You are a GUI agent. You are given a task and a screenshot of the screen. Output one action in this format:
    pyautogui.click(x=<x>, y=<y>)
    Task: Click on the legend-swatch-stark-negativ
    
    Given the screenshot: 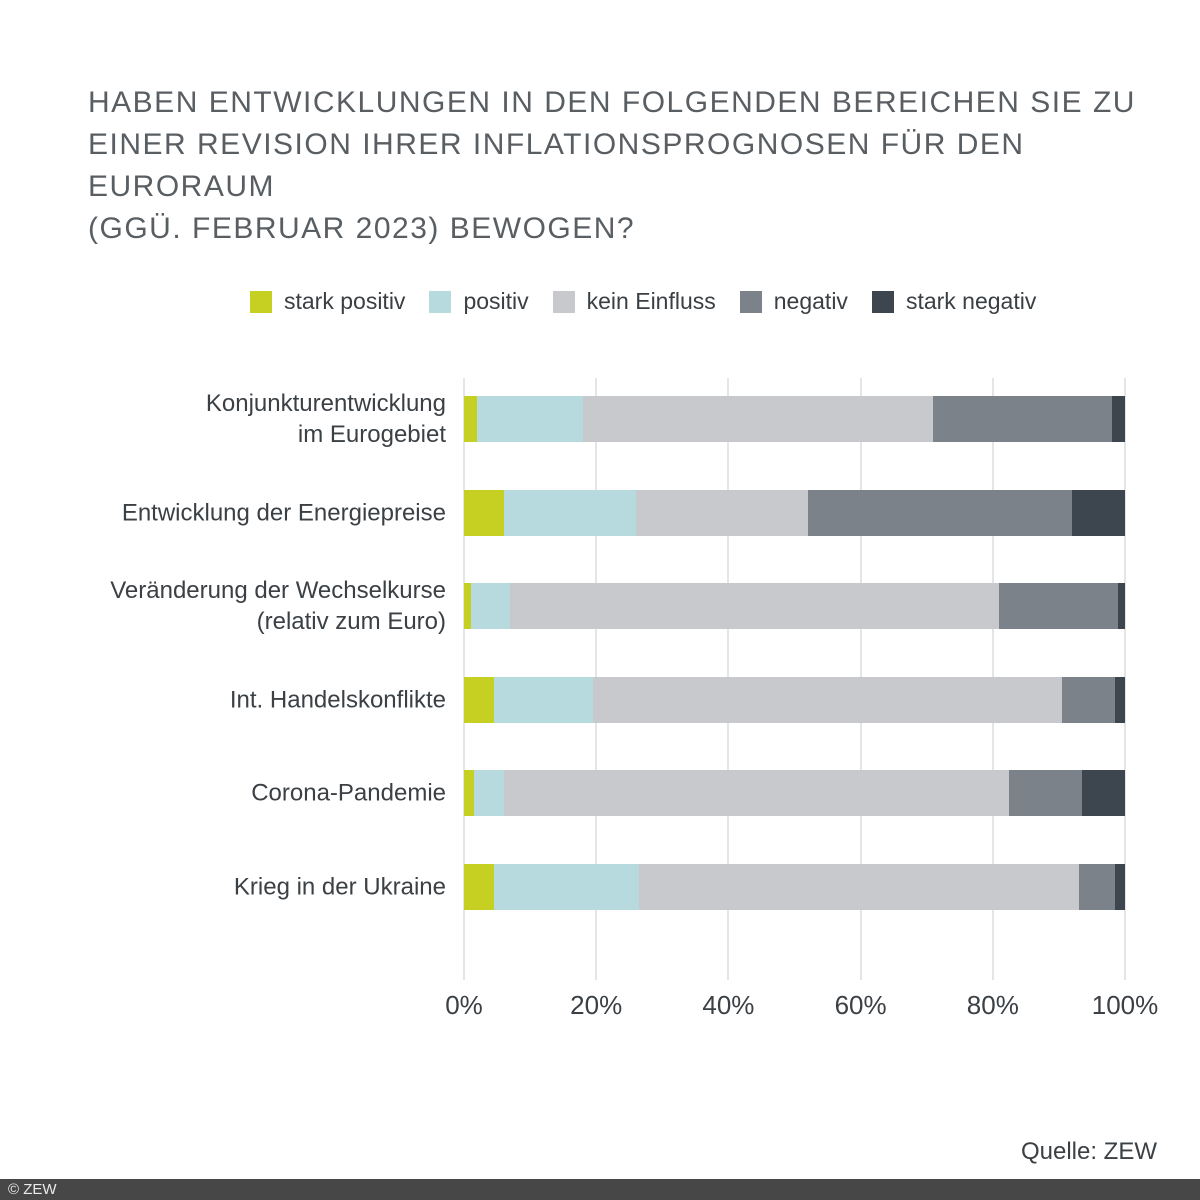 What is the action you would take?
    pyautogui.click(x=882, y=301)
    